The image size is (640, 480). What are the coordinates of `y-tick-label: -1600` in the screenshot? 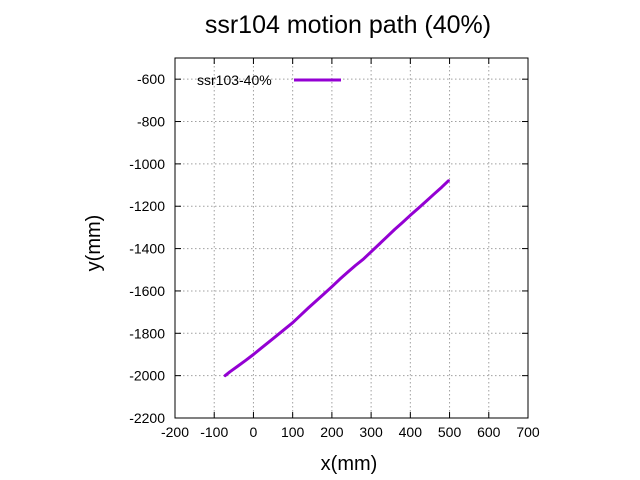 It's located at (147, 291).